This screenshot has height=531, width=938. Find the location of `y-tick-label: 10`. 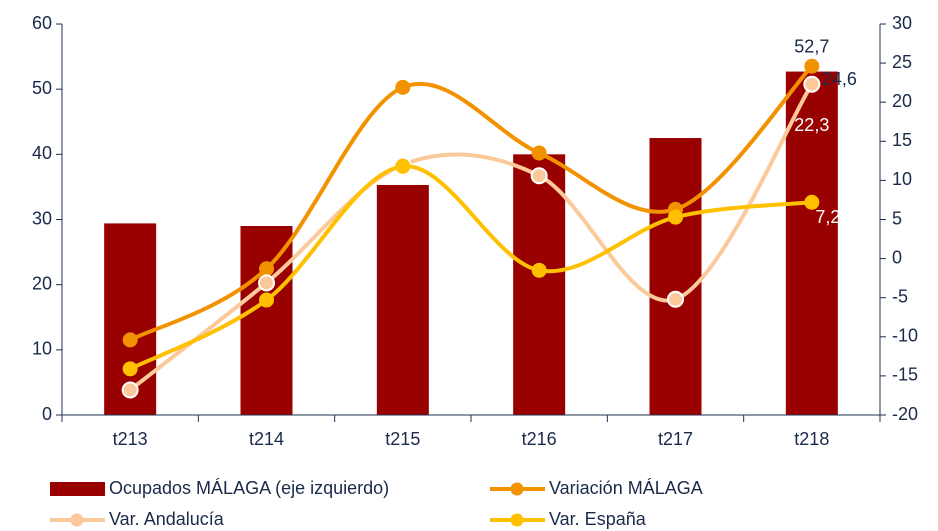

y-tick-label: 10 is located at coordinates (42, 349).